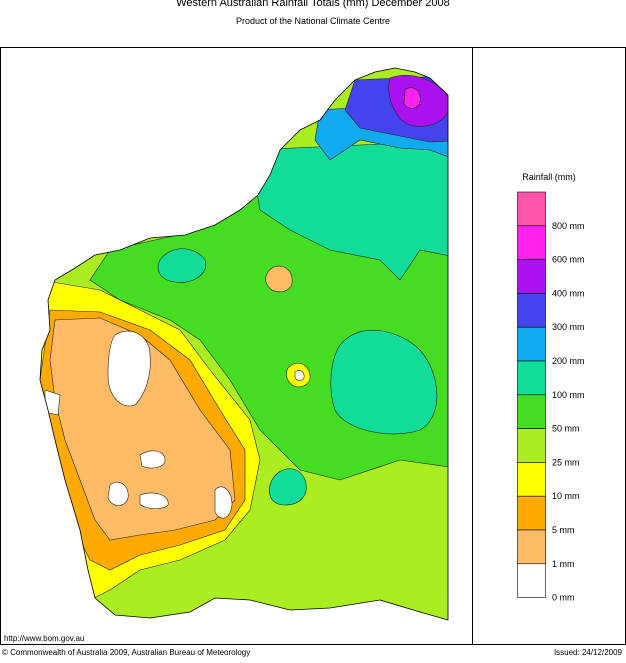 This screenshot has height=663, width=626. What do you see at coordinates (566, 462) in the screenshot?
I see `legend-label: 25 mm` at bounding box center [566, 462].